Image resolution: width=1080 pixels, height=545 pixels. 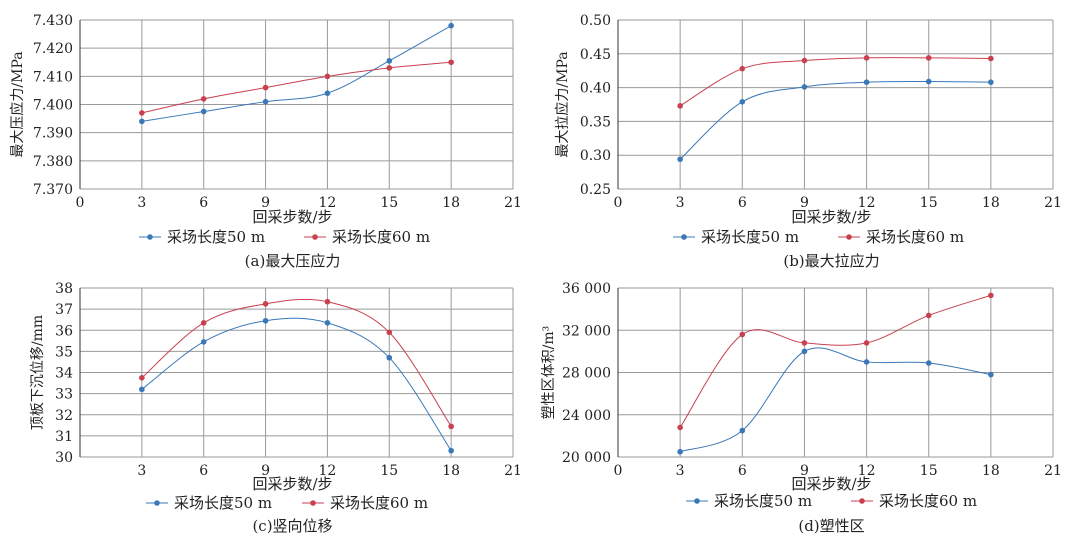 I want to click on chart-caption-c: (c)竖向位移, so click(x=292, y=526).